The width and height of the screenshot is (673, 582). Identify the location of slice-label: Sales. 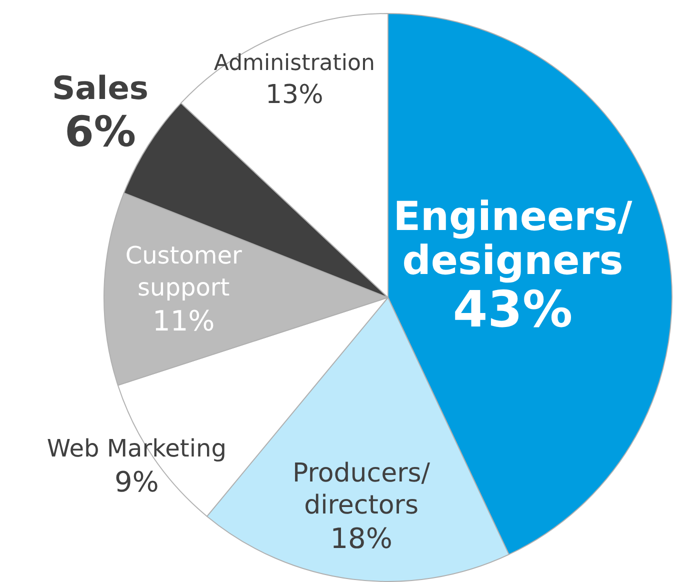
(100, 88).